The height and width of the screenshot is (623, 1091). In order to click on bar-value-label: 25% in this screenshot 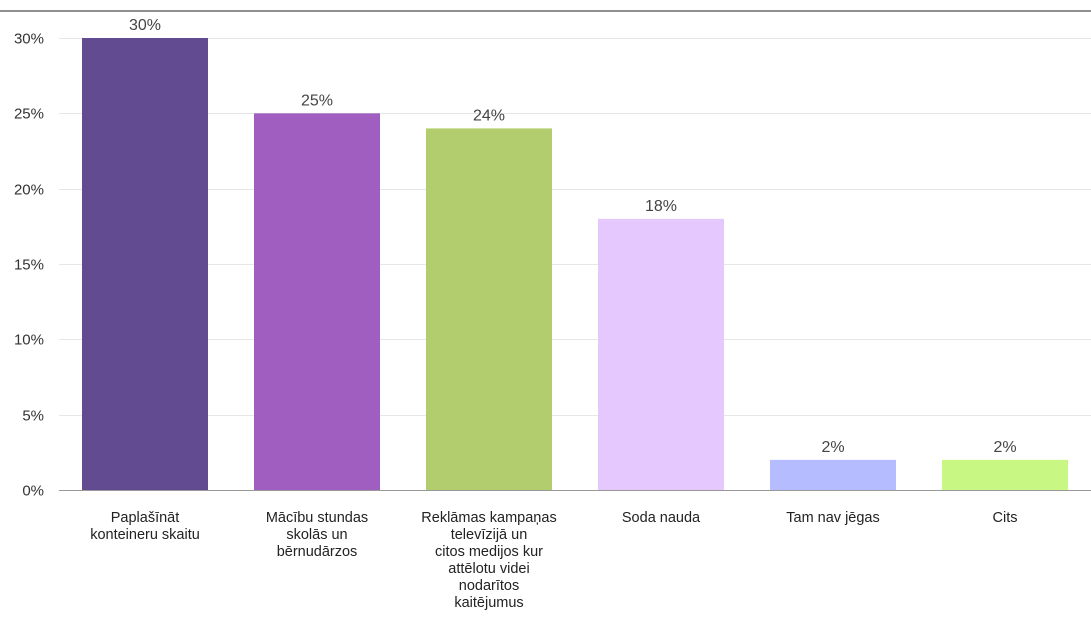, I will do `click(317, 100)`.